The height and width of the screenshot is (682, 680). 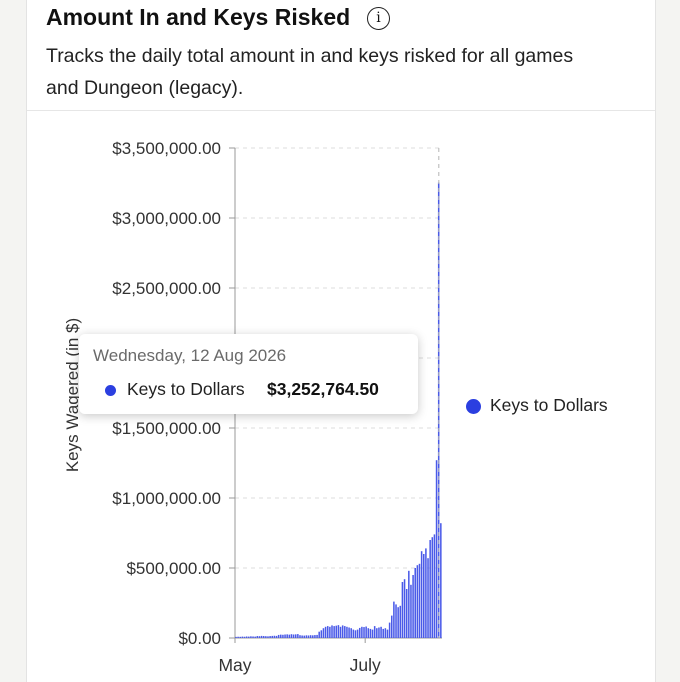 I want to click on x-tick-label: May, so click(x=234, y=665).